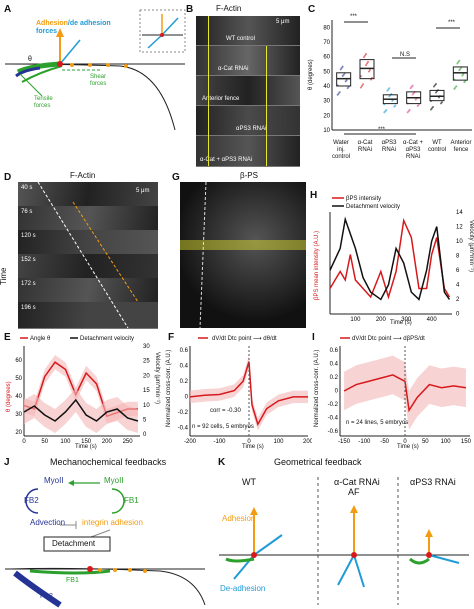 The height and width of the screenshot is (609, 474). I want to click on chartF-error-band, so click(249, 393).